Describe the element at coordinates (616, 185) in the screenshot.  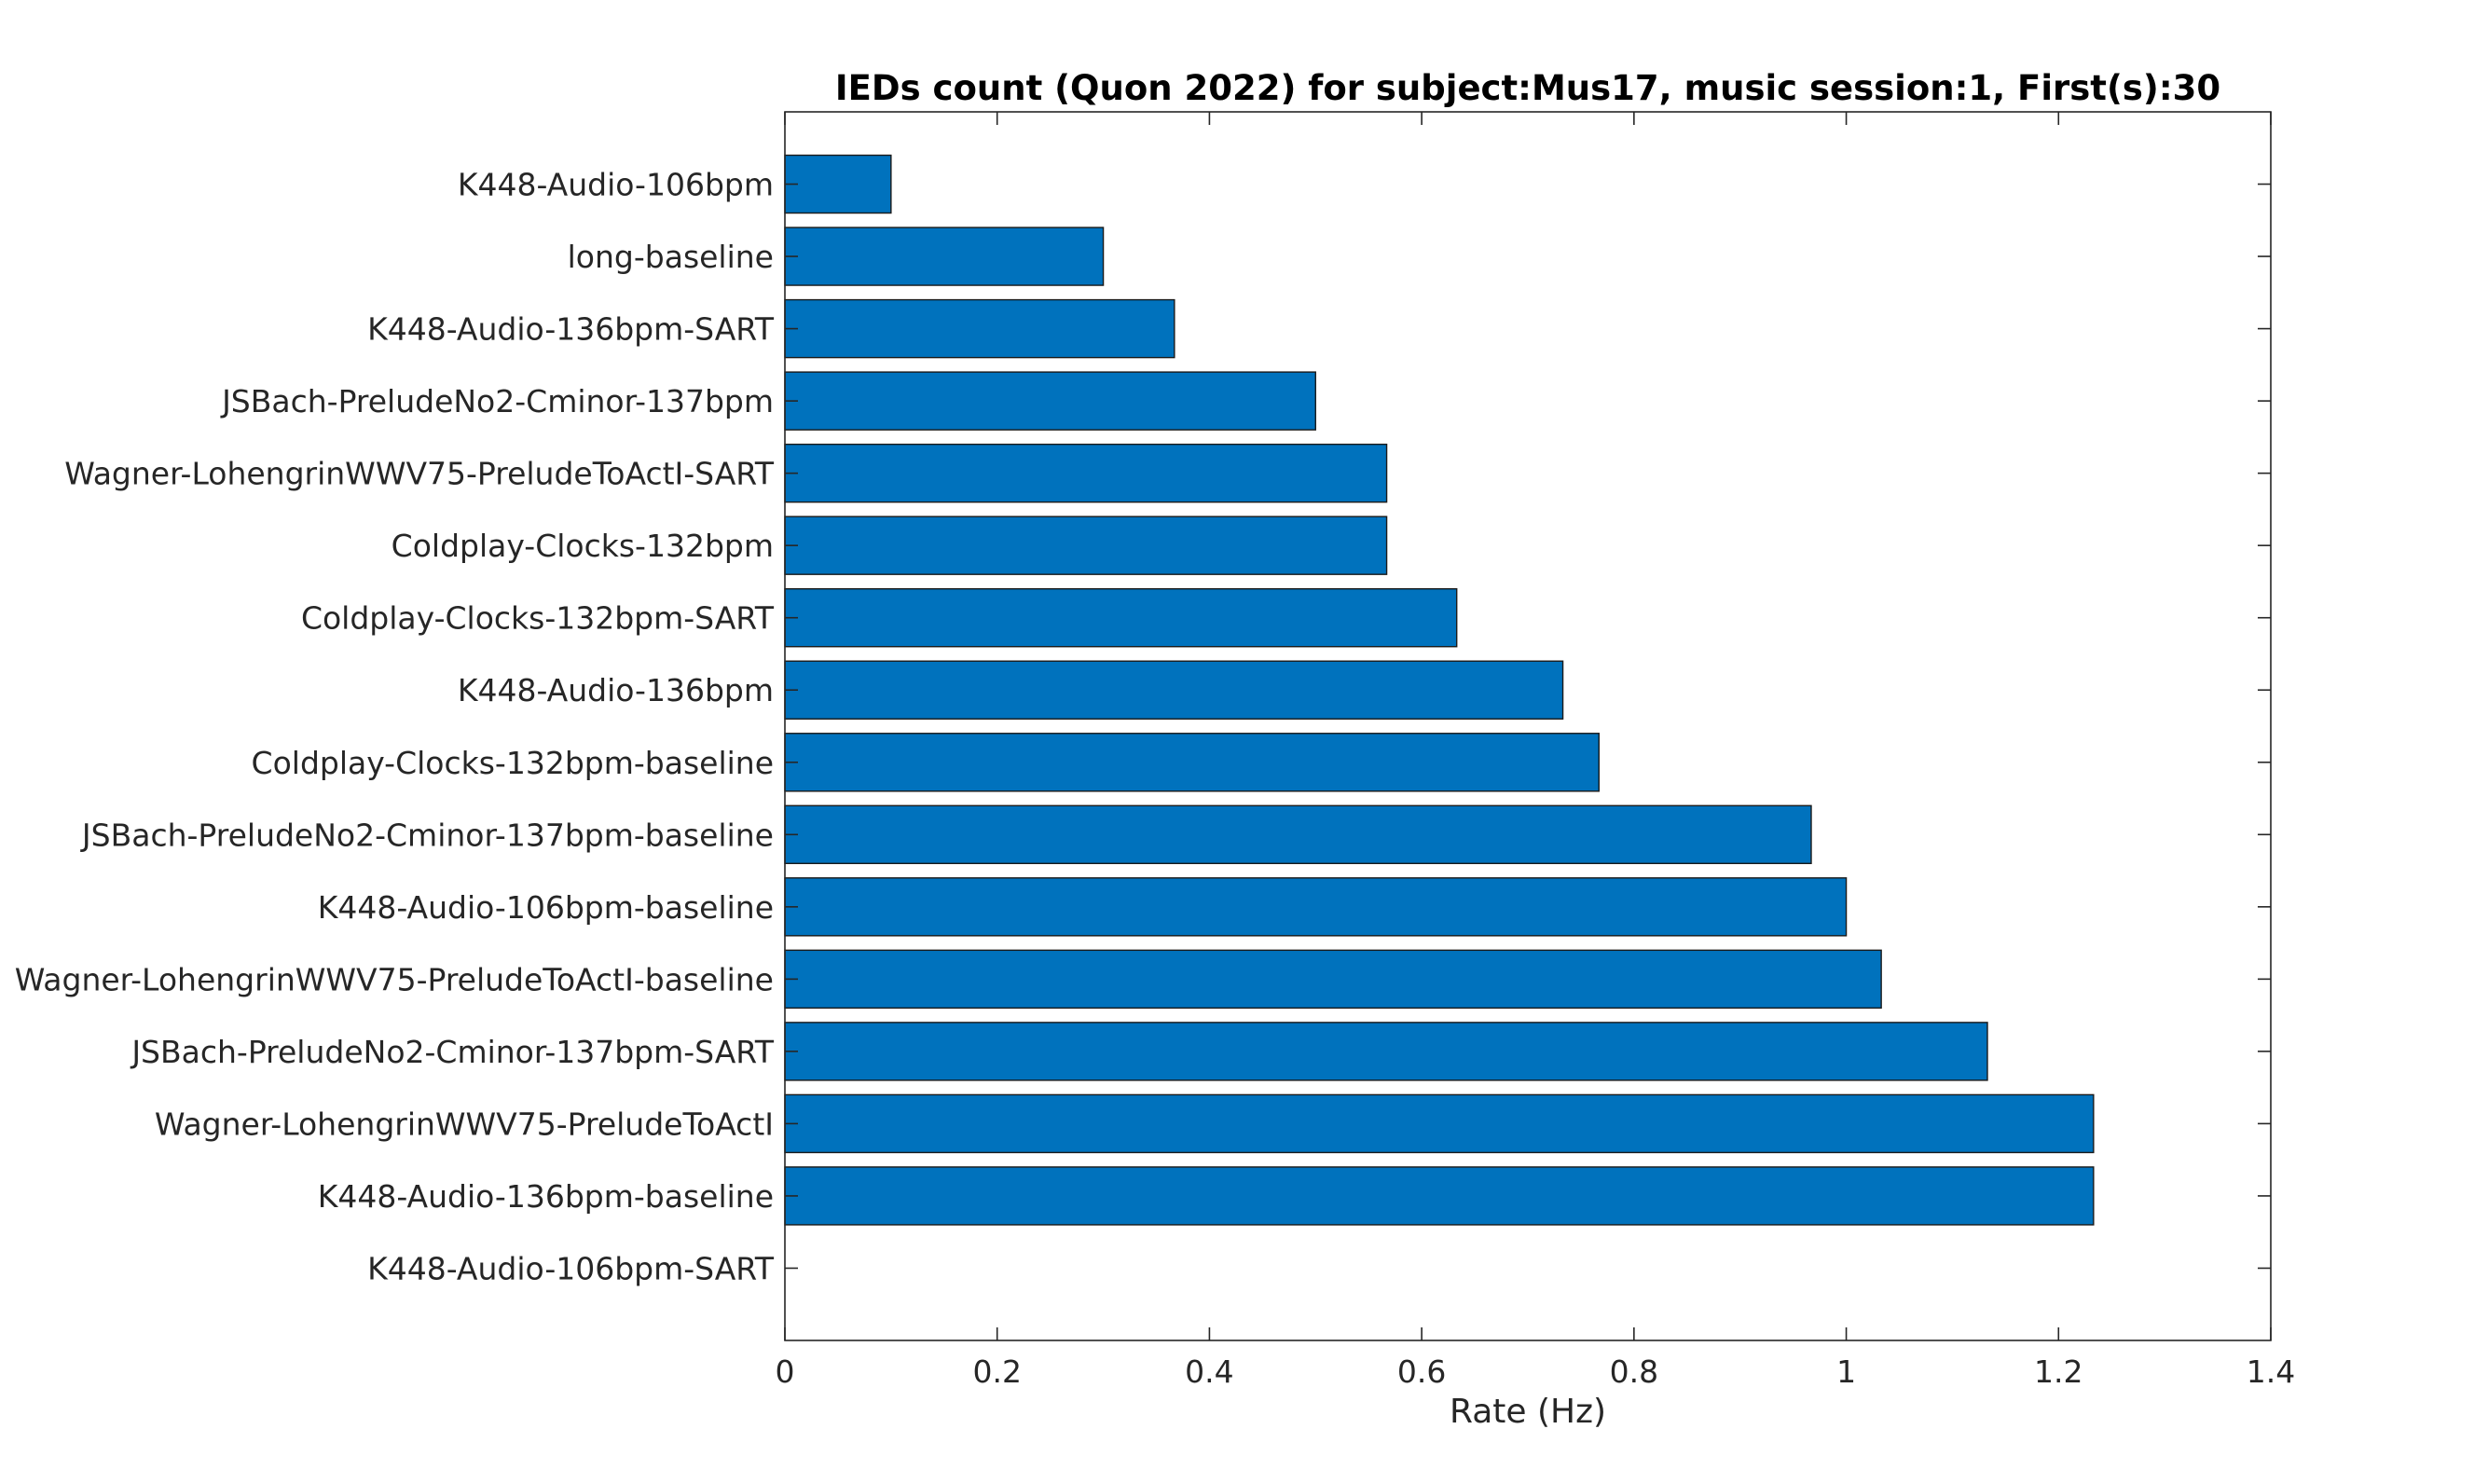
I see `y-tick-label: K448-Audio-106bpm` at that location.